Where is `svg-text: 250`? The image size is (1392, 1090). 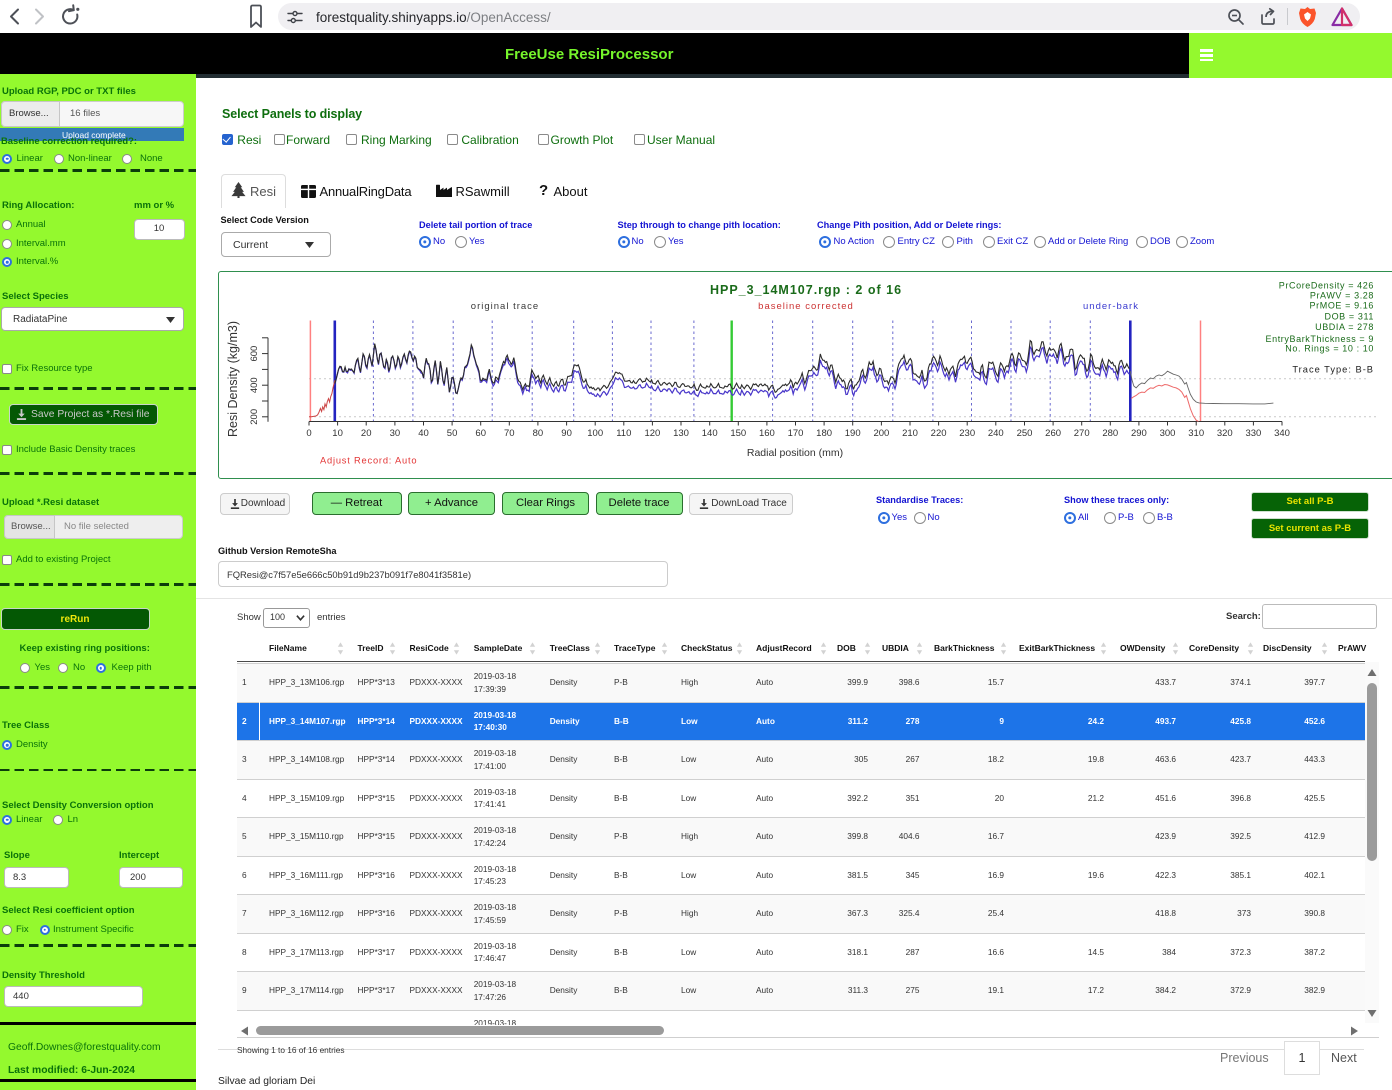 svg-text: 250 is located at coordinates (1025, 433).